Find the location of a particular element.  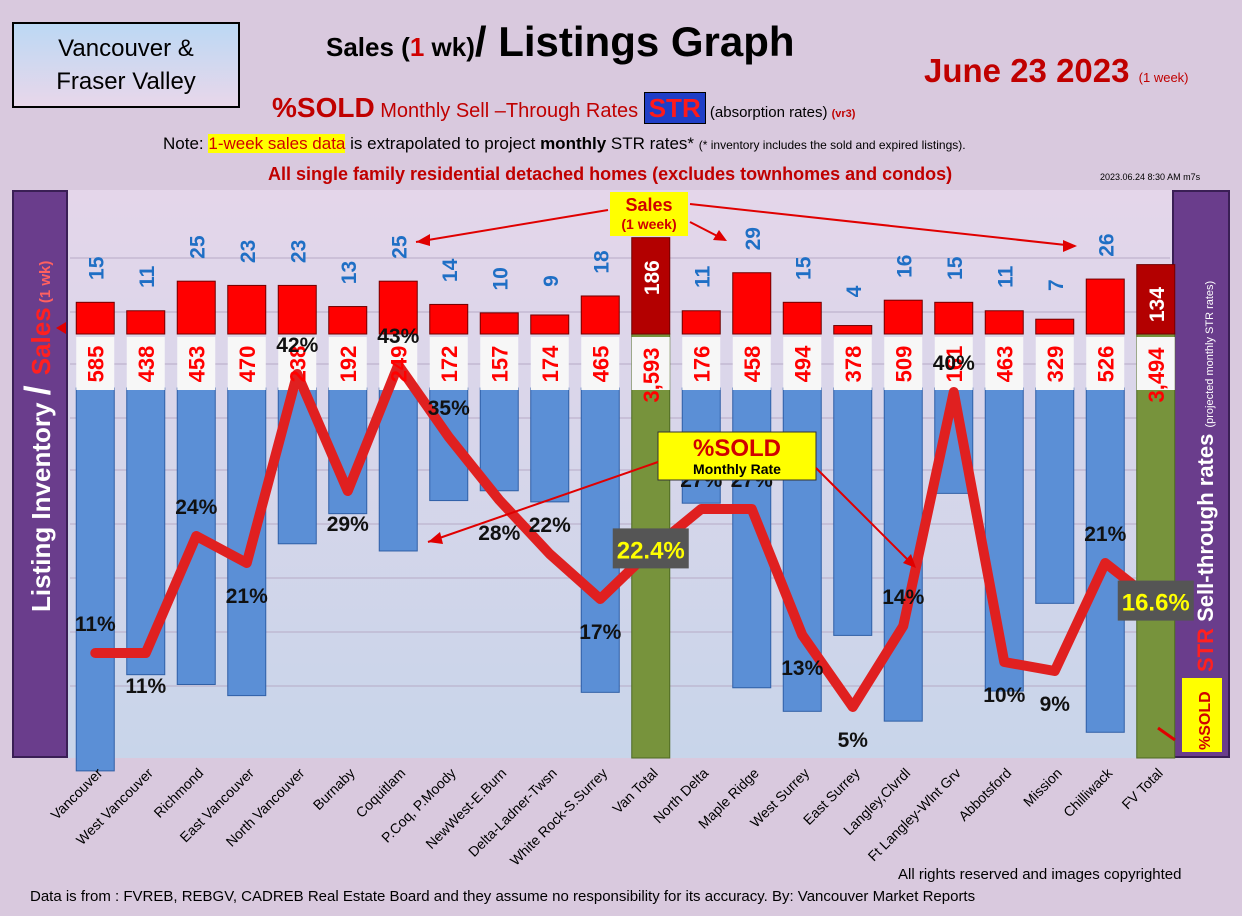

listing-label-west-surrey: 494 is located at coordinates (802, 363).